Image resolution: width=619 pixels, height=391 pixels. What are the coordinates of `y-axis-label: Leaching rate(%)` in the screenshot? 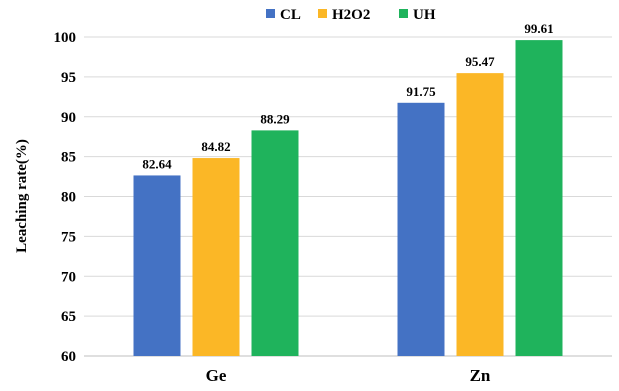 It's located at (22, 196).